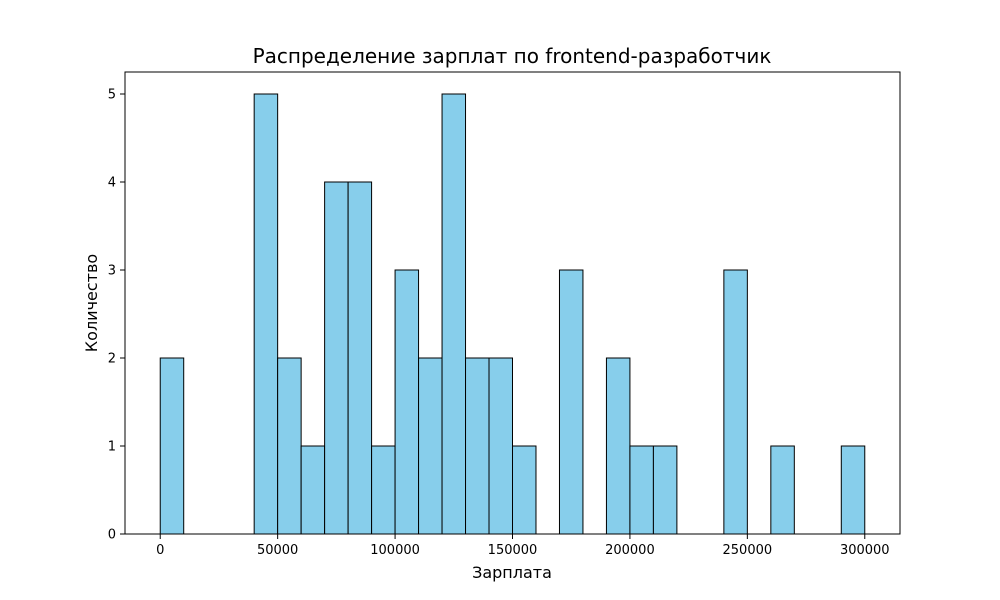 The height and width of the screenshot is (600, 1000). What do you see at coordinates (277, 550) in the screenshot?
I see `x-tick-label: 50000` at bounding box center [277, 550].